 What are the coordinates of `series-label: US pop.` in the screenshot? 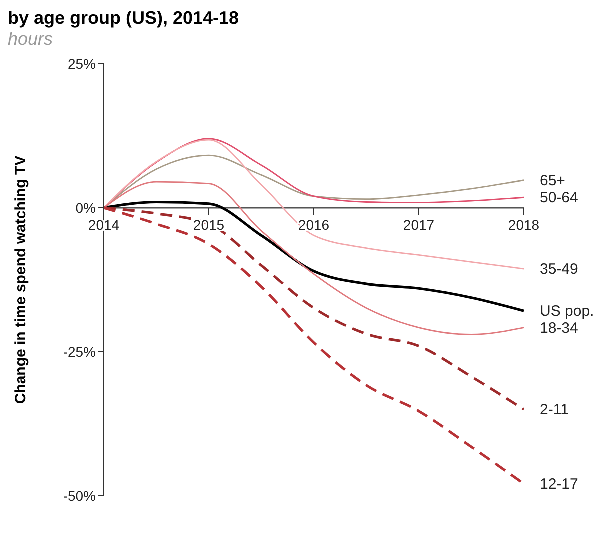 It's located at (567, 311).